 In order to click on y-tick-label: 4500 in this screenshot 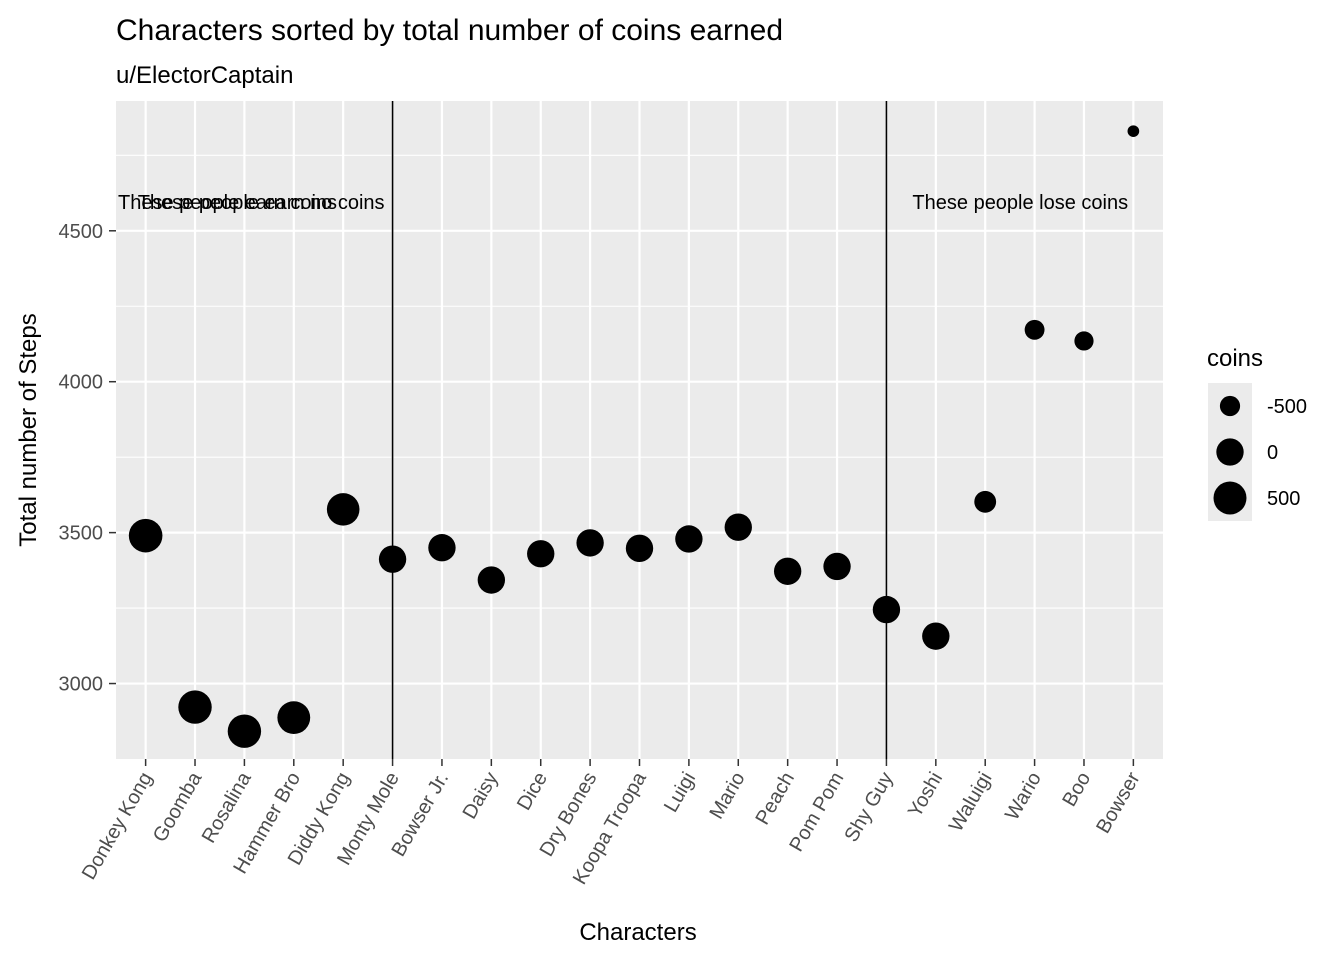, I will do `click(81, 232)`.